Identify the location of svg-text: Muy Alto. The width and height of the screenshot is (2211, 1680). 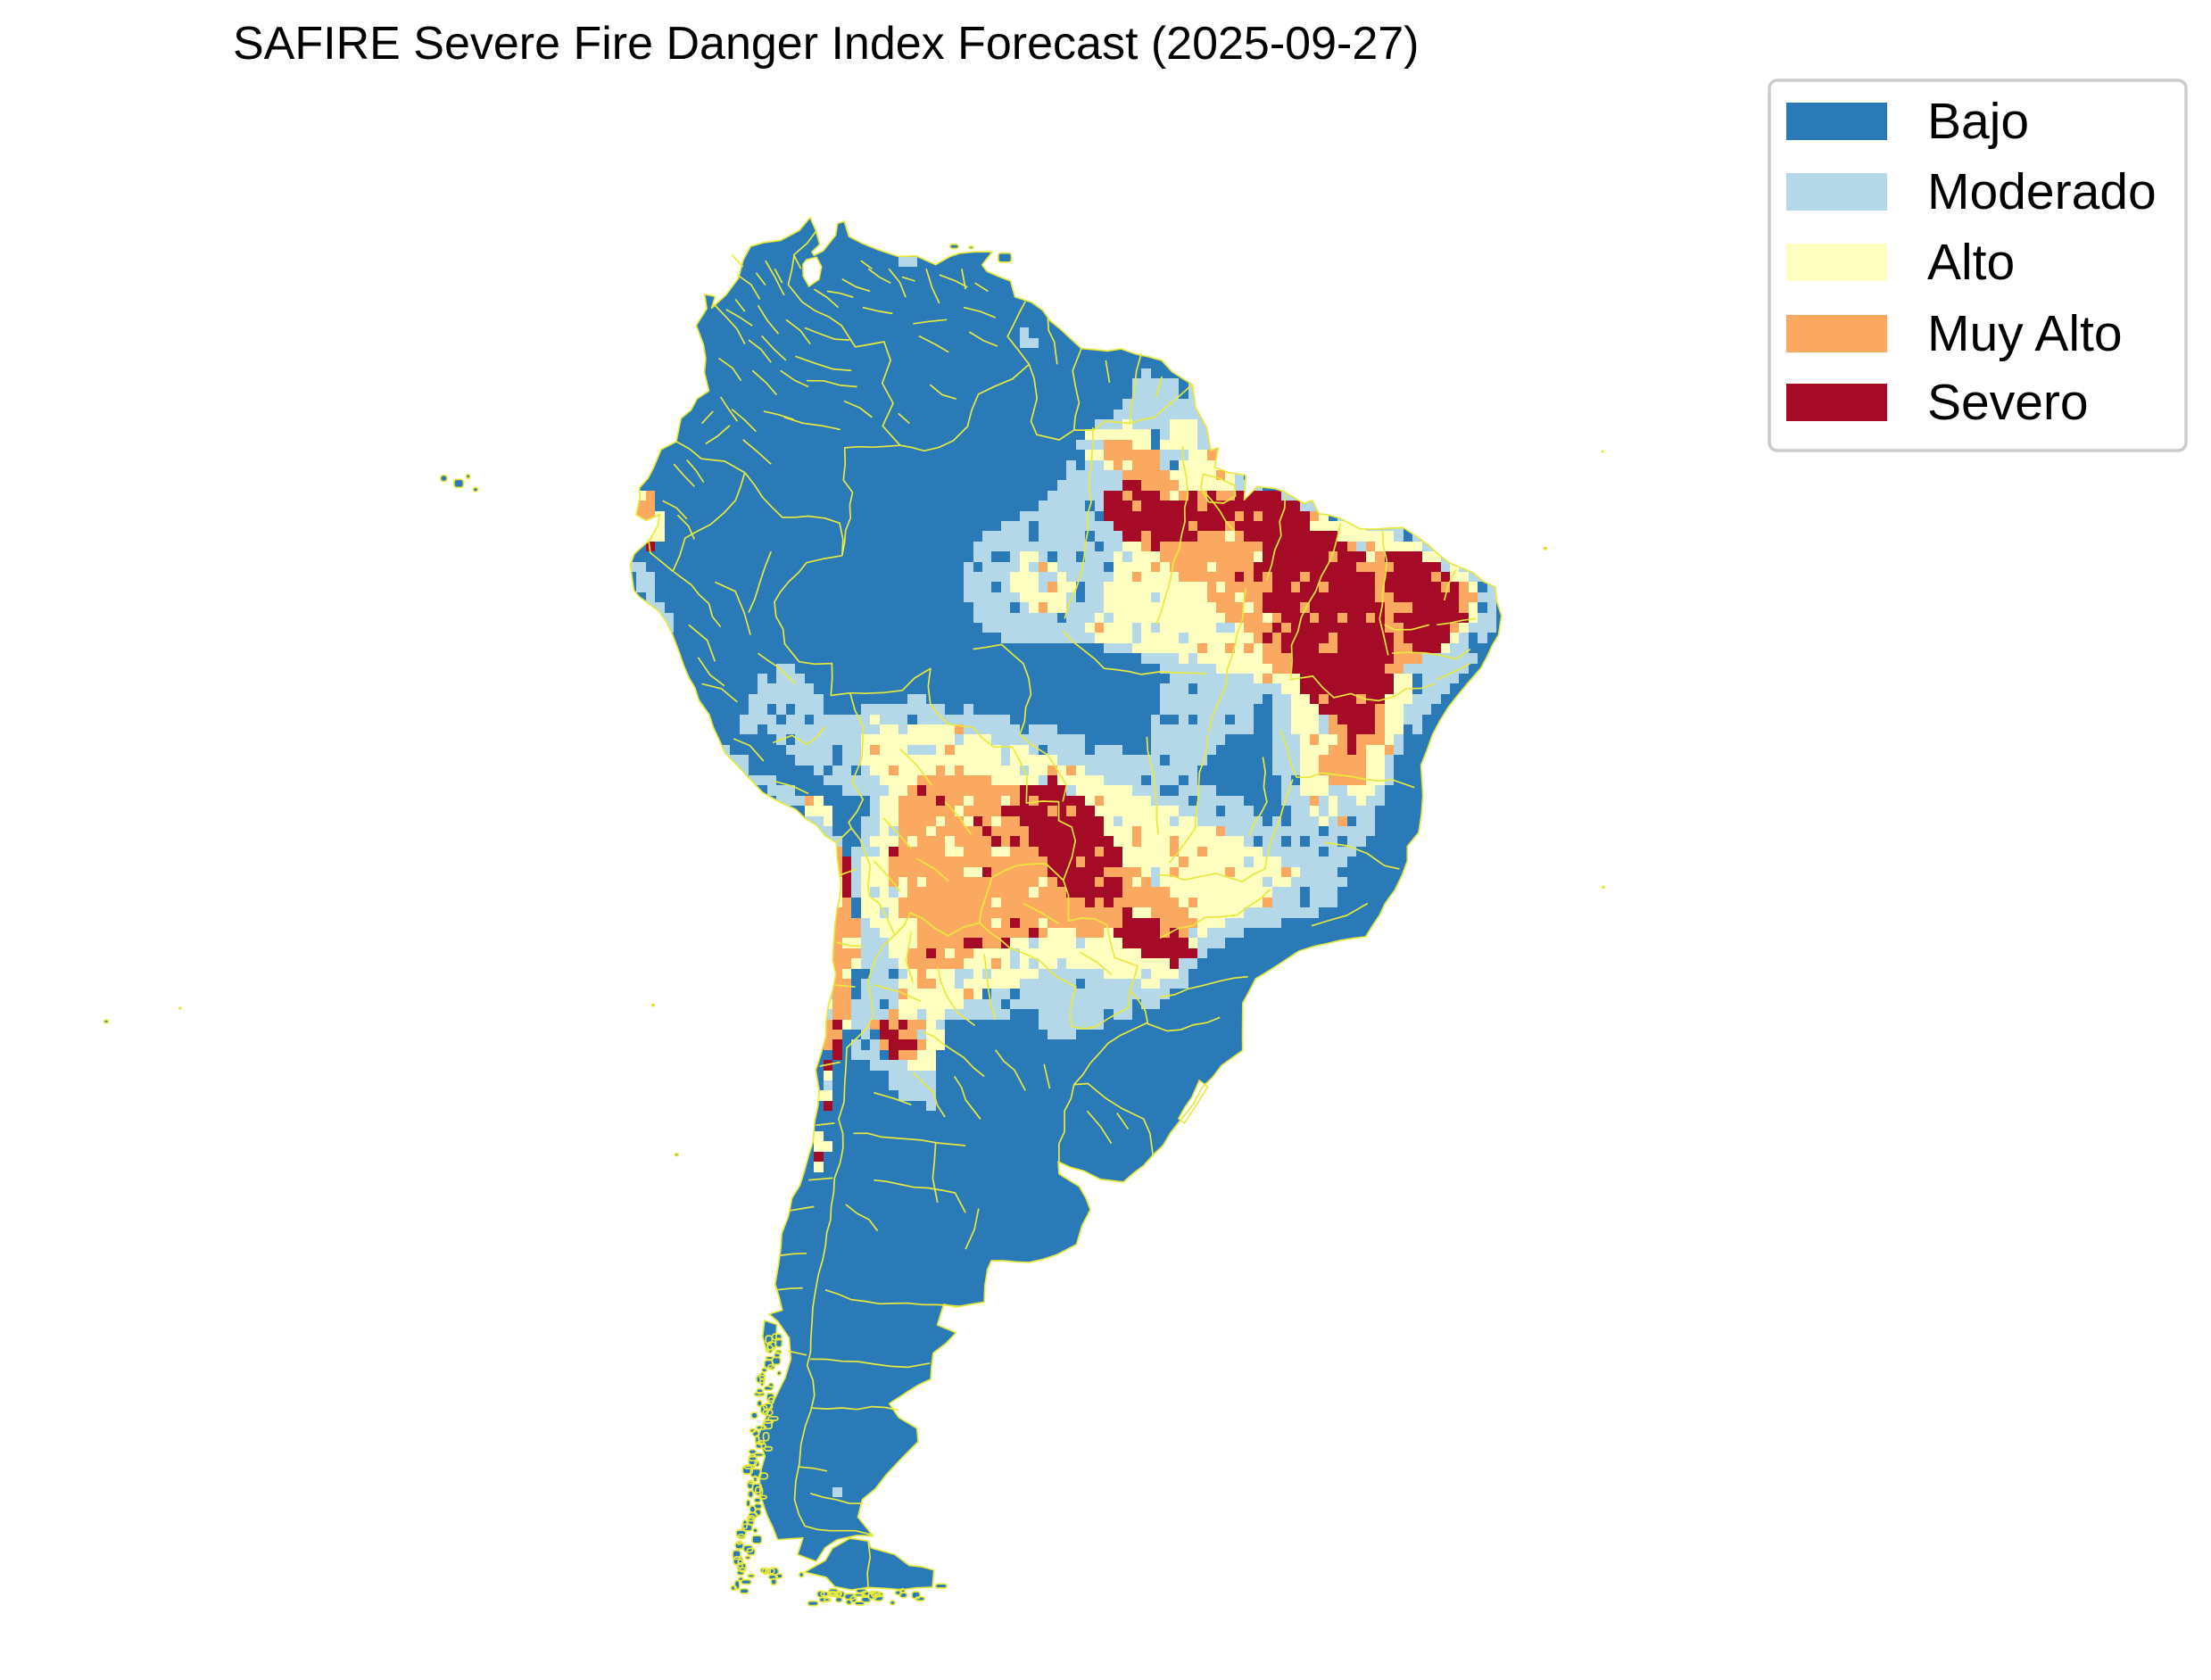
(2025, 333).